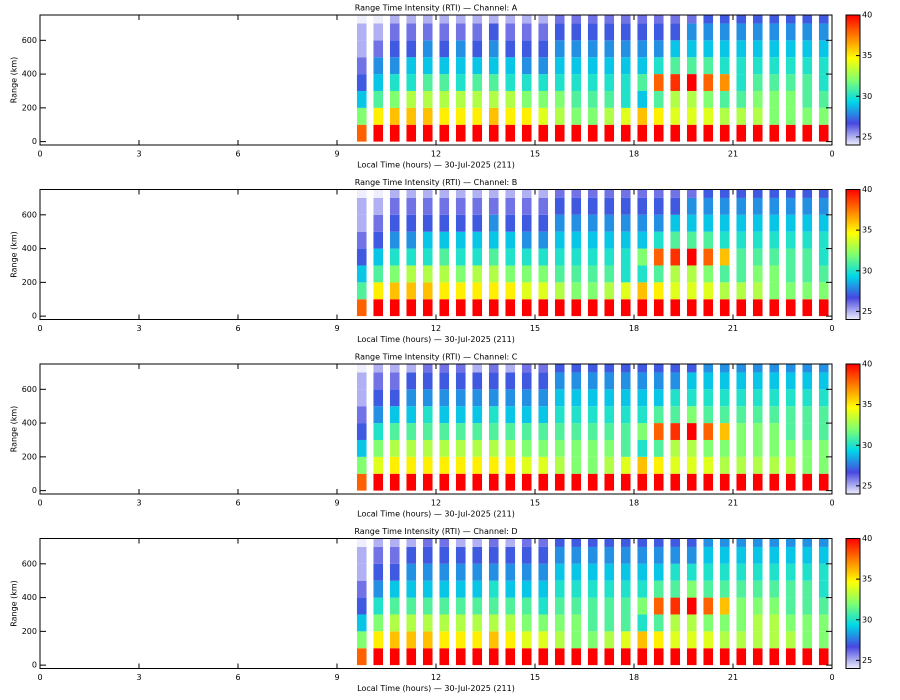 The width and height of the screenshot is (900, 700). Describe the element at coordinates (436, 328) in the screenshot. I see `x-tick-label: 12` at that location.